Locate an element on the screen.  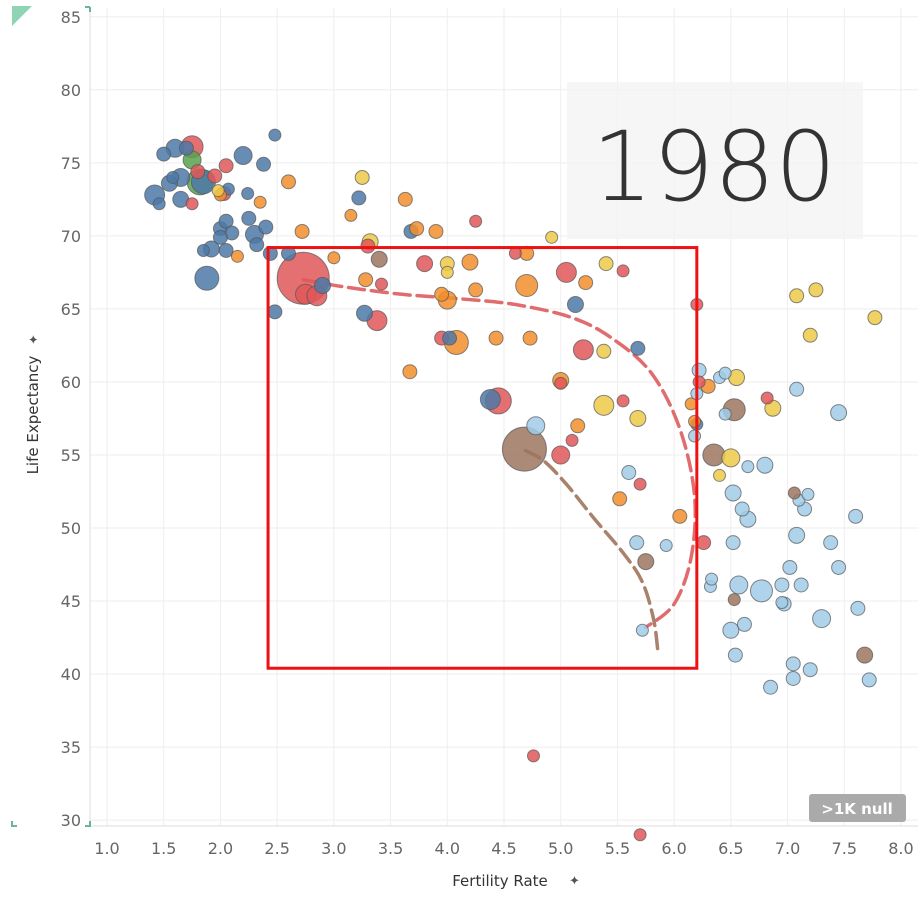
null-values-badge: >1K null is located at coordinates (857, 808).